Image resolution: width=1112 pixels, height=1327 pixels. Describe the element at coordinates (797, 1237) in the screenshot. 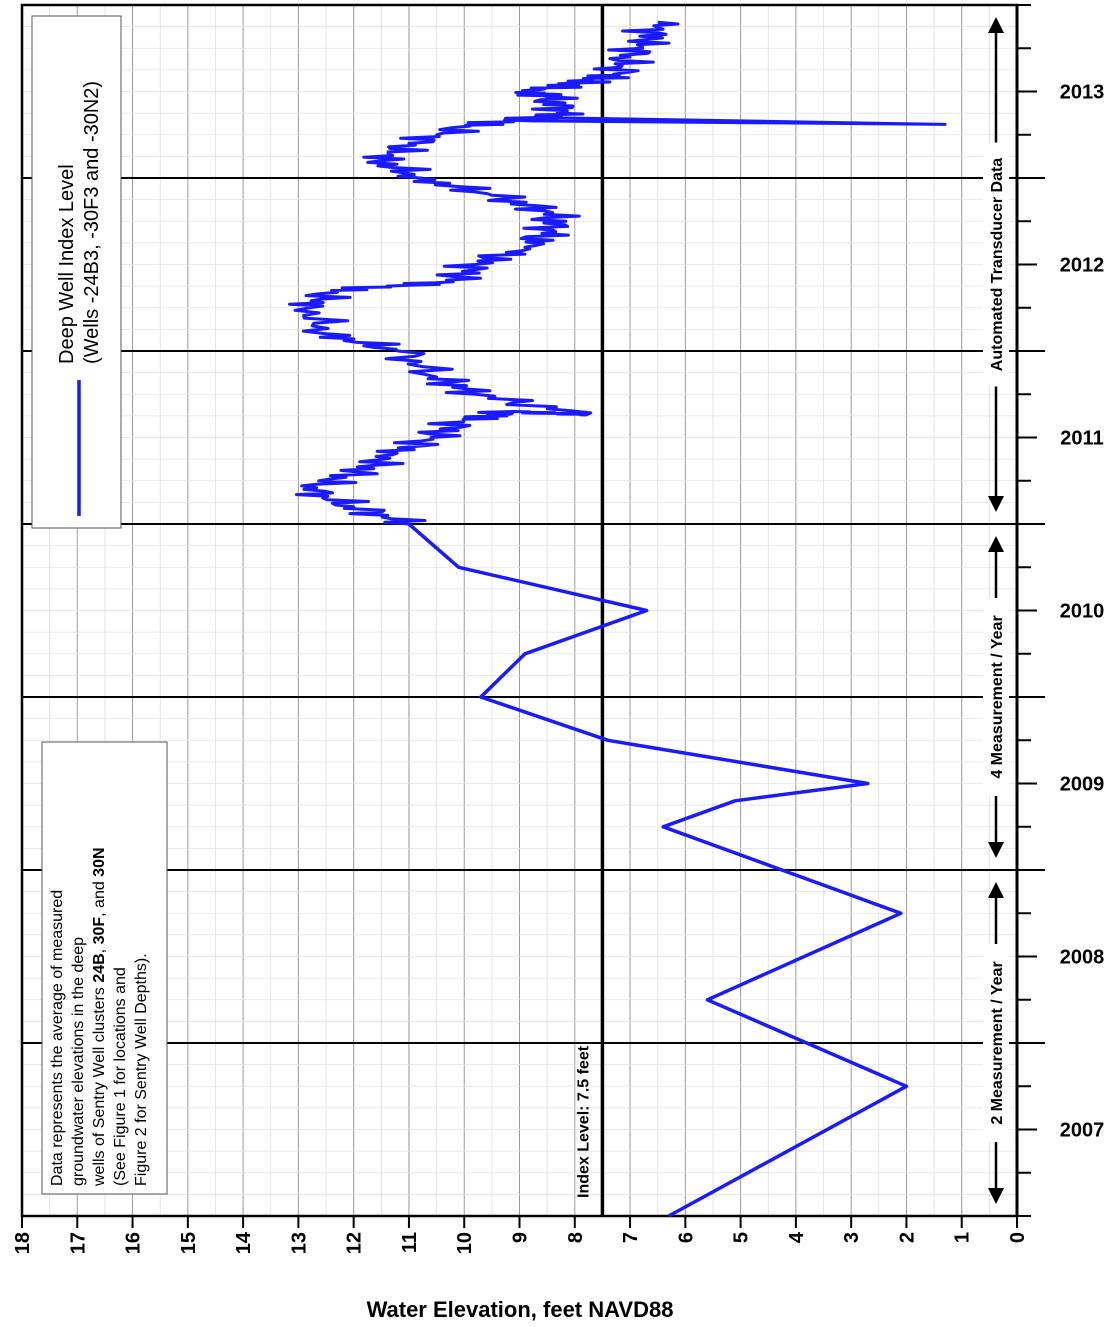

I see `x-tick-label: 4` at that location.